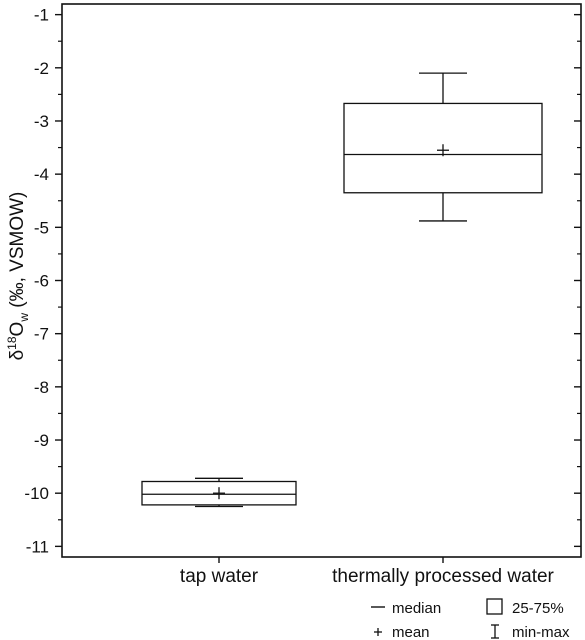 This screenshot has height=640, width=585. What do you see at coordinates (41, 281) in the screenshot?
I see `y-tick-label: -6` at bounding box center [41, 281].